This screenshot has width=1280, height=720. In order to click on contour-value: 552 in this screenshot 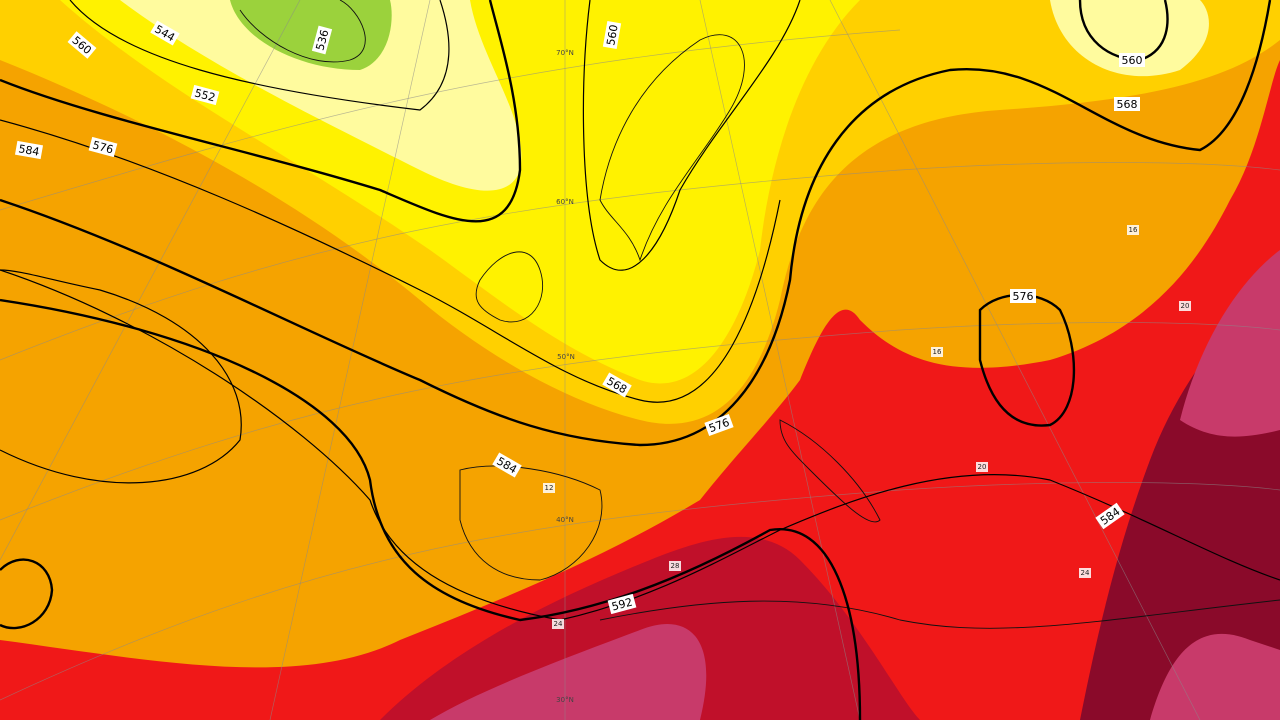, I will do `click(205, 95)`.